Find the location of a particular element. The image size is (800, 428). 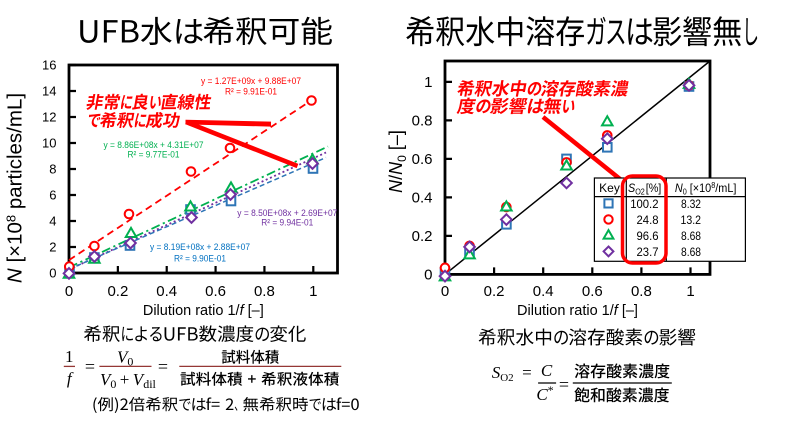

svg-text: Key is located at coordinates (609, 188).